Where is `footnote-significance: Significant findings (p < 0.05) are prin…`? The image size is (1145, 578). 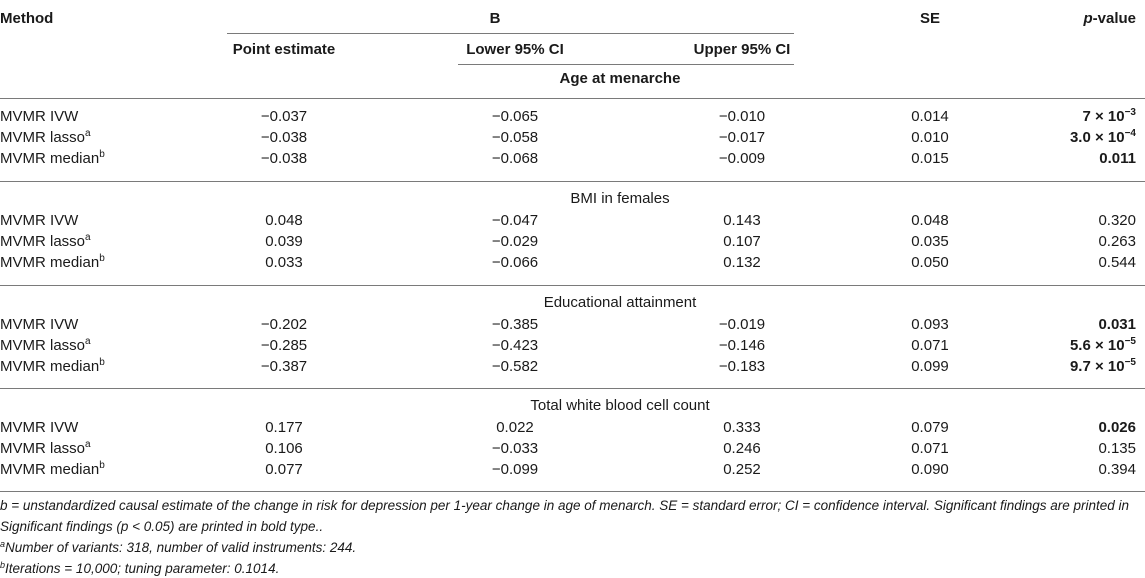
footnote-significance: Significant findings (p < 0.05) are prin… is located at coordinates (162, 526).